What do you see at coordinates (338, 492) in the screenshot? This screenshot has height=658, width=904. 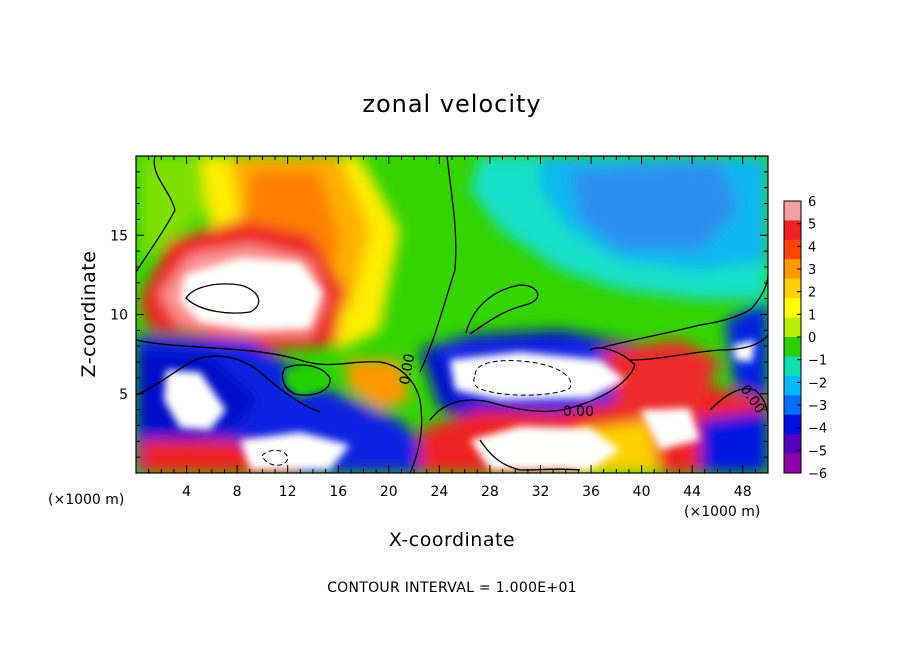 I see `x-tick-label: 16` at bounding box center [338, 492].